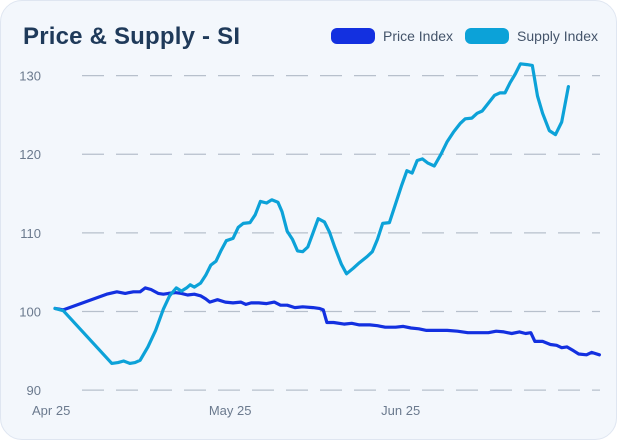 The width and height of the screenshot is (619, 442). Describe the element at coordinates (34, 390) in the screenshot. I see `y-tick-label: 90` at that location.